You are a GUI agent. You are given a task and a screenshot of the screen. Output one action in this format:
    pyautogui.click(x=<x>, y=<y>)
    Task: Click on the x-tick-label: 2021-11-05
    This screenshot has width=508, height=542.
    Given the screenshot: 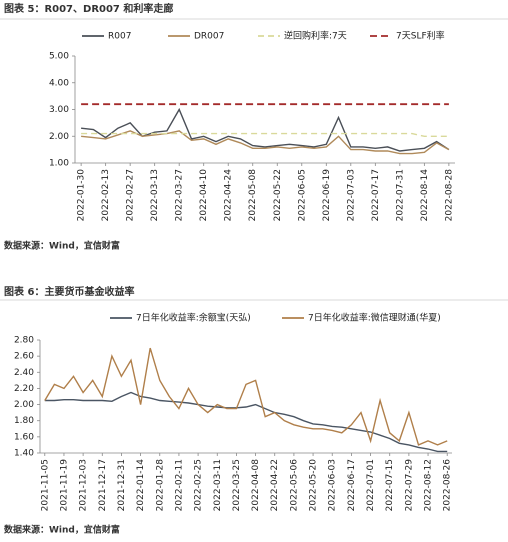 What is the action you would take?
    pyautogui.click(x=45, y=485)
    